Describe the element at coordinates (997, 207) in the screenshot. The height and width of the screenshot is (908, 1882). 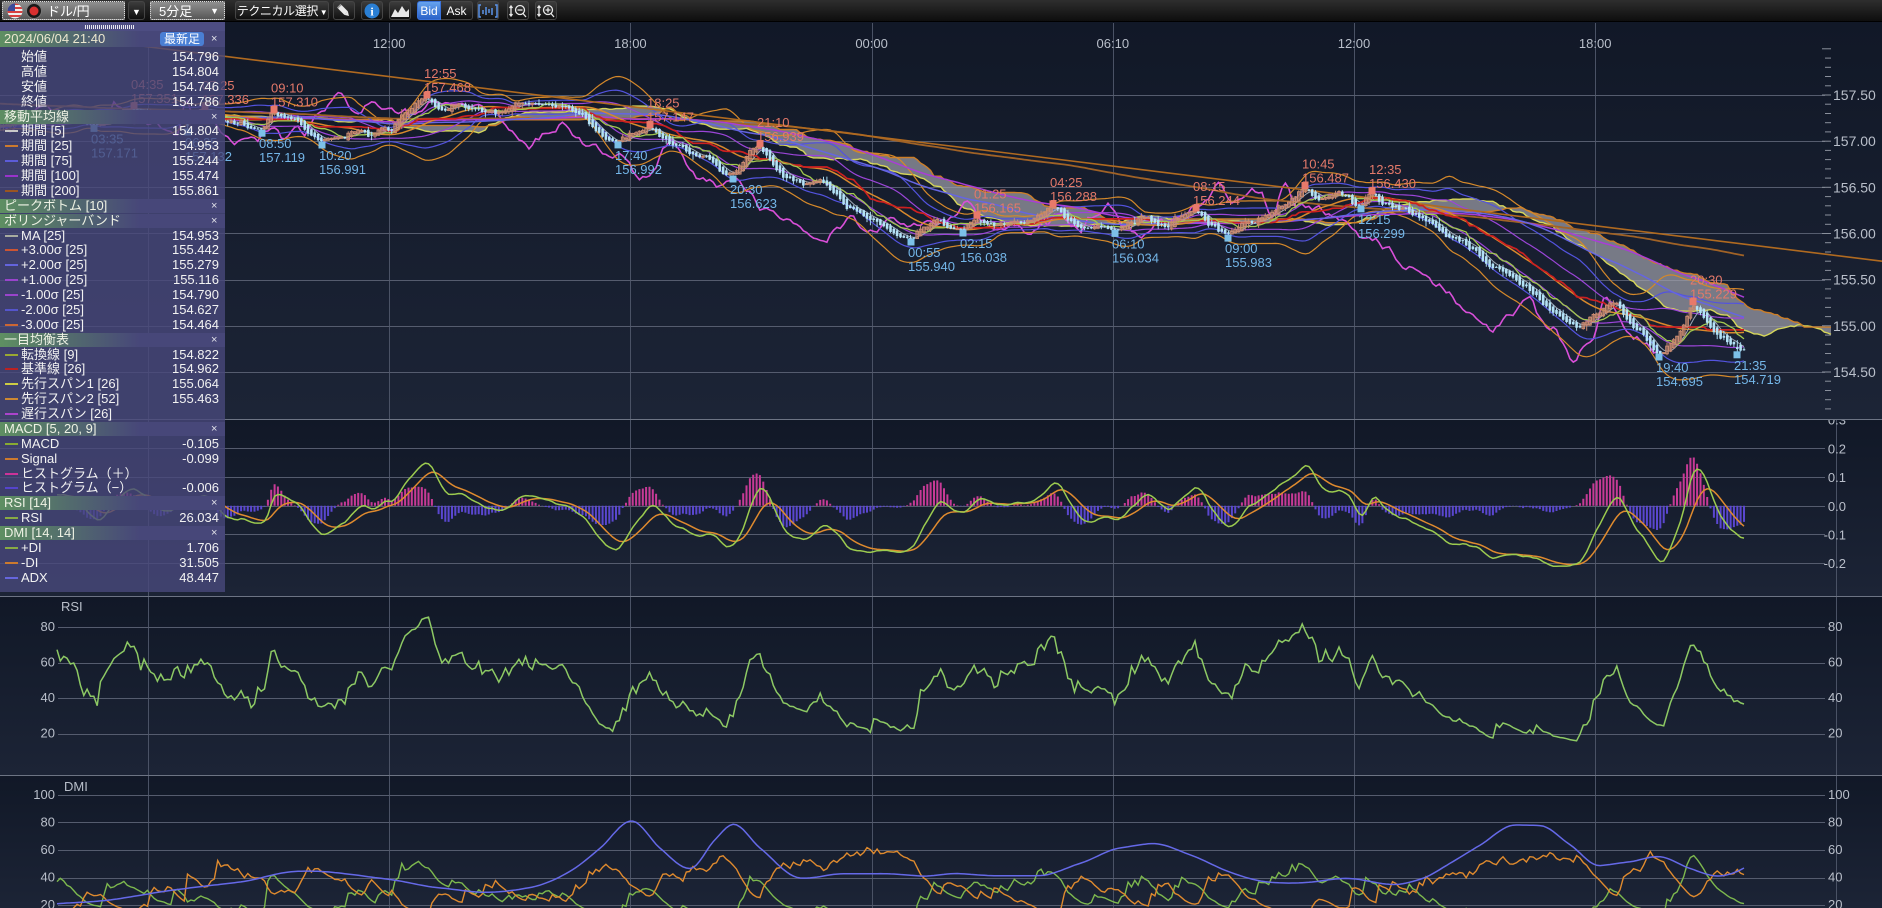
I see `svg-text: 156.165` at that location.